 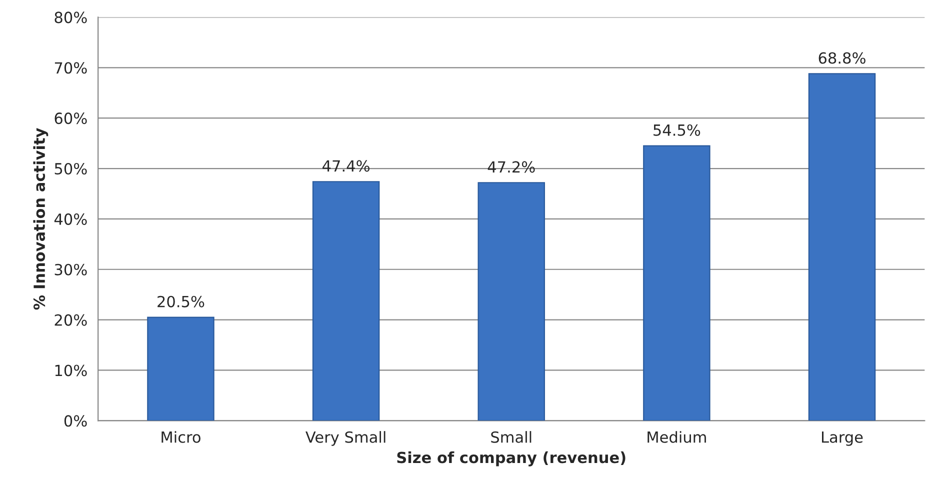 What do you see at coordinates (346, 438) in the screenshot?
I see `x-tick-label: Very Small` at bounding box center [346, 438].